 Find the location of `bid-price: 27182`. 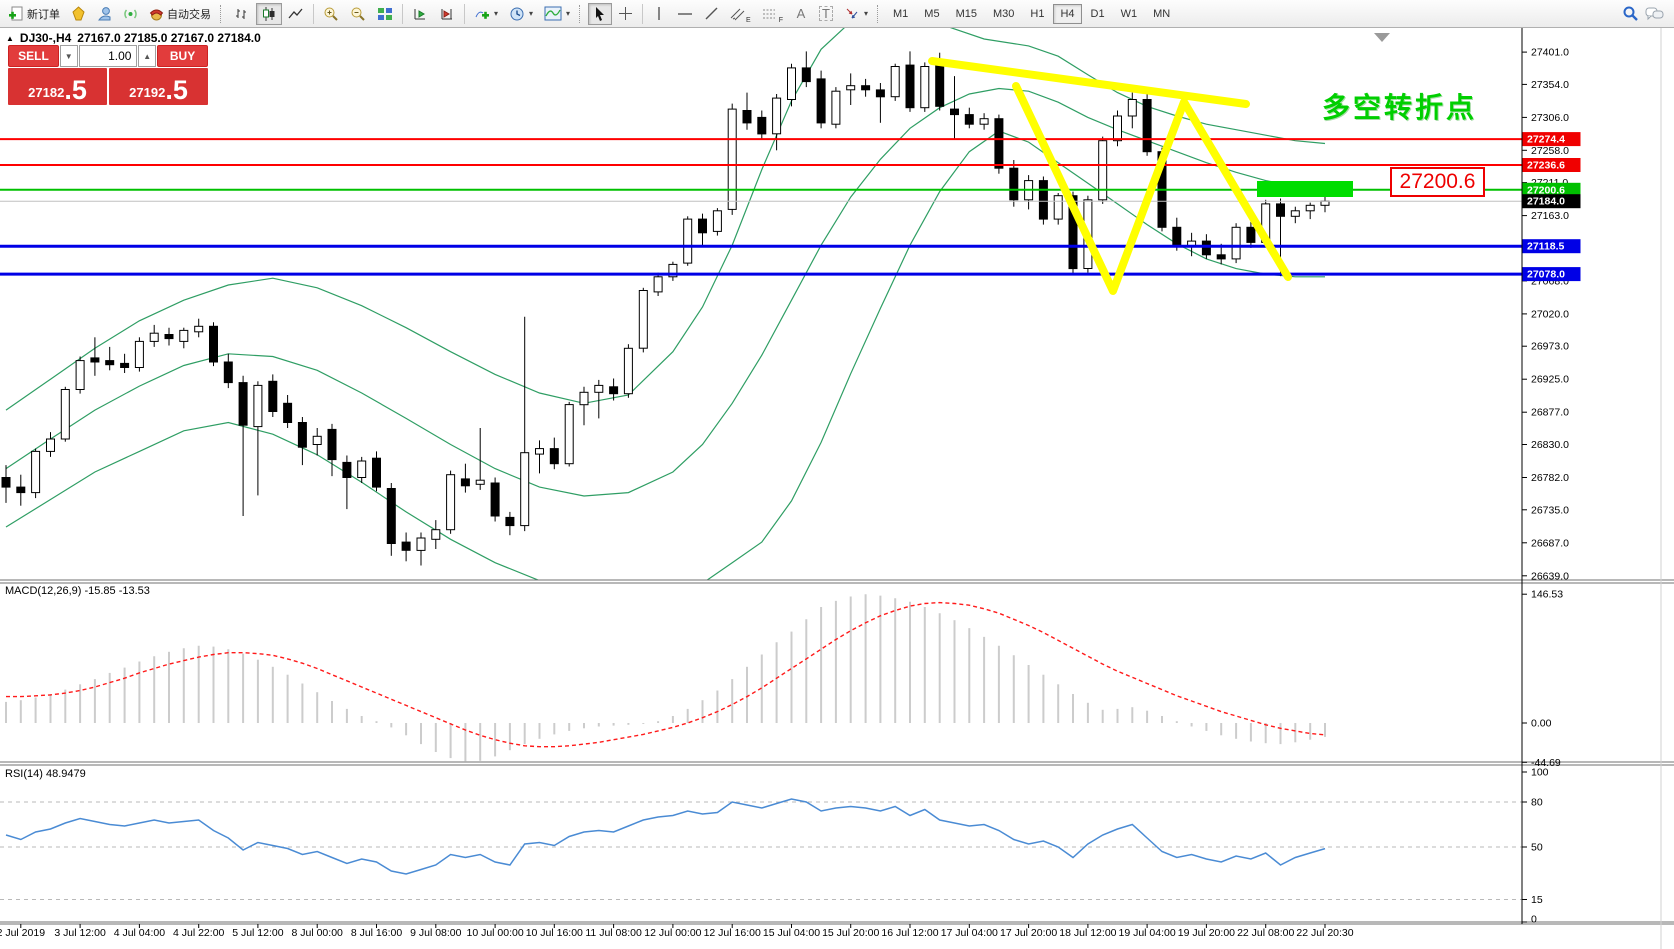

bid-price: 27182 is located at coordinates (46, 92).